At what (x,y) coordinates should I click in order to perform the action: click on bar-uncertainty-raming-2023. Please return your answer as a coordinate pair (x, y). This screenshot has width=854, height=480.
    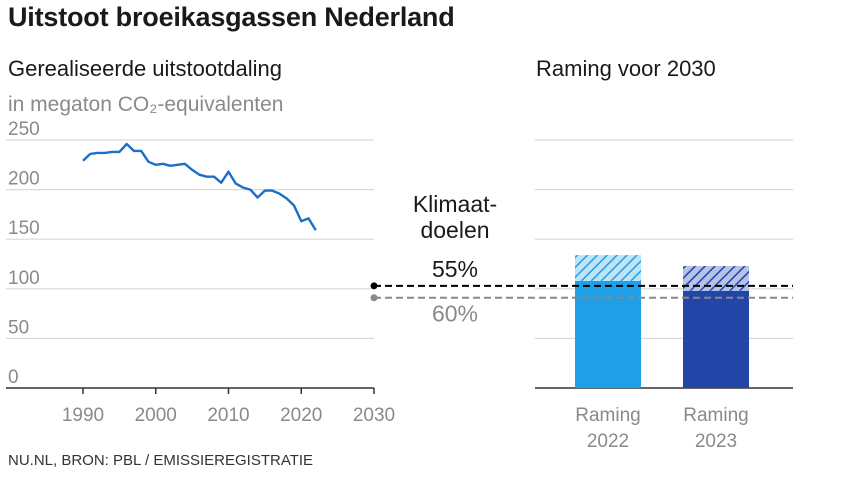
    Looking at the image, I should click on (716, 278).